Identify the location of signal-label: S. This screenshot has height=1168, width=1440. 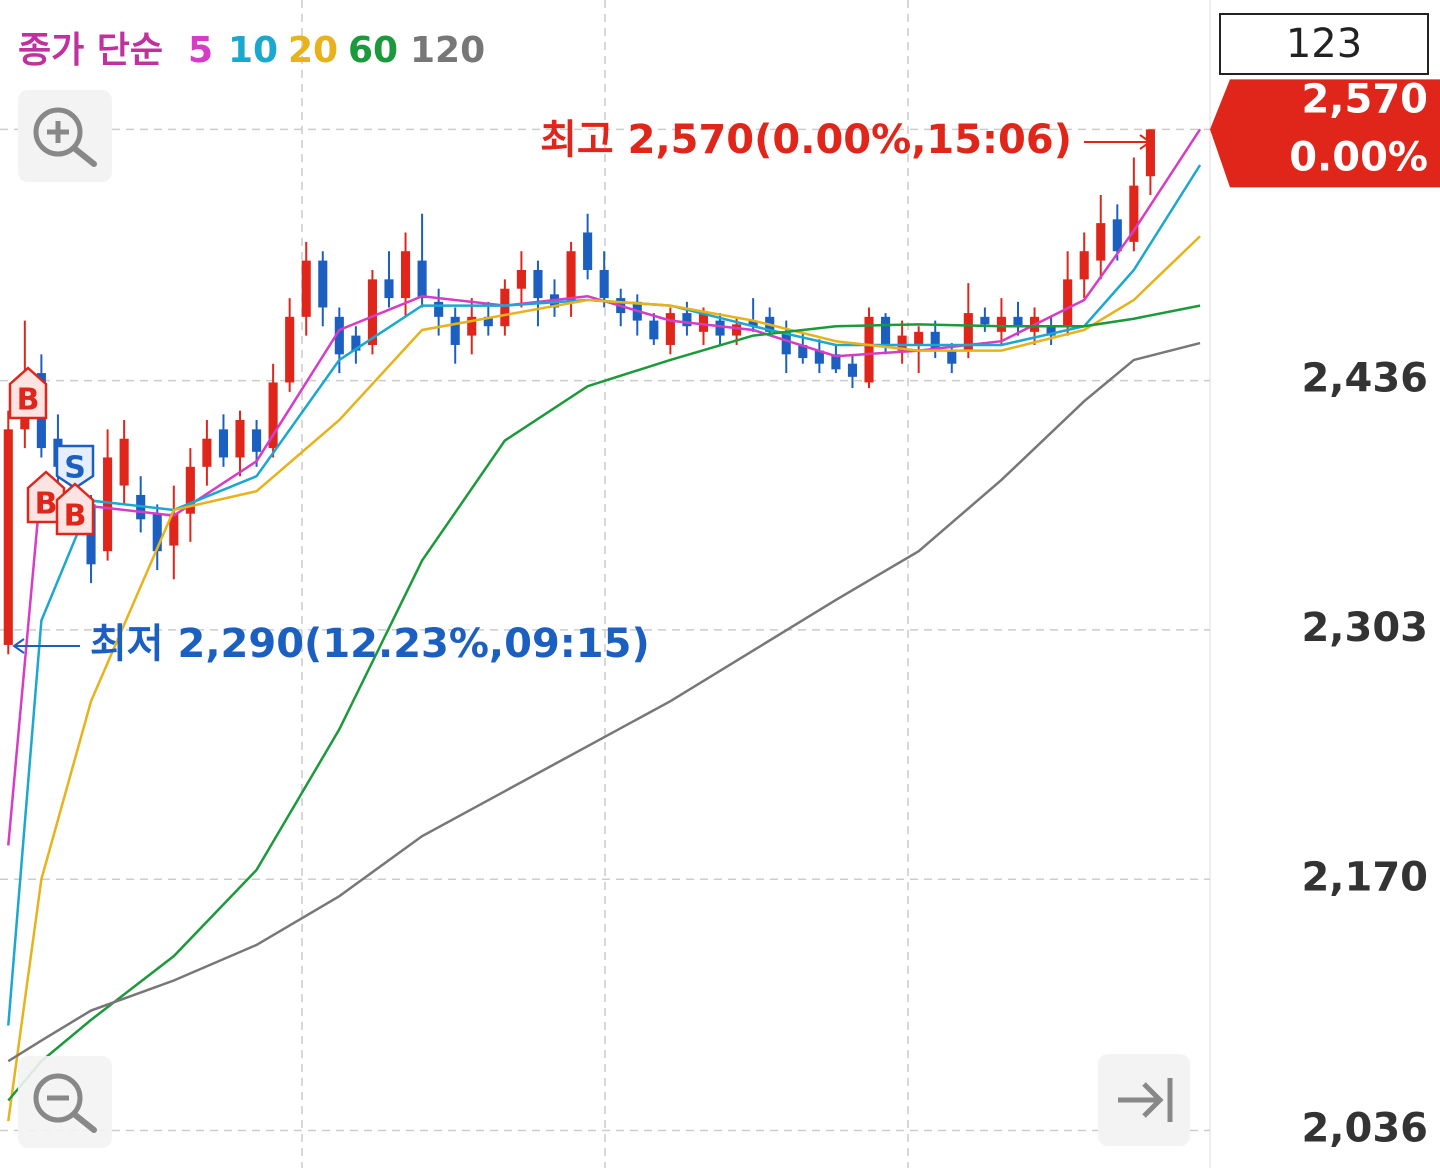
(75, 468).